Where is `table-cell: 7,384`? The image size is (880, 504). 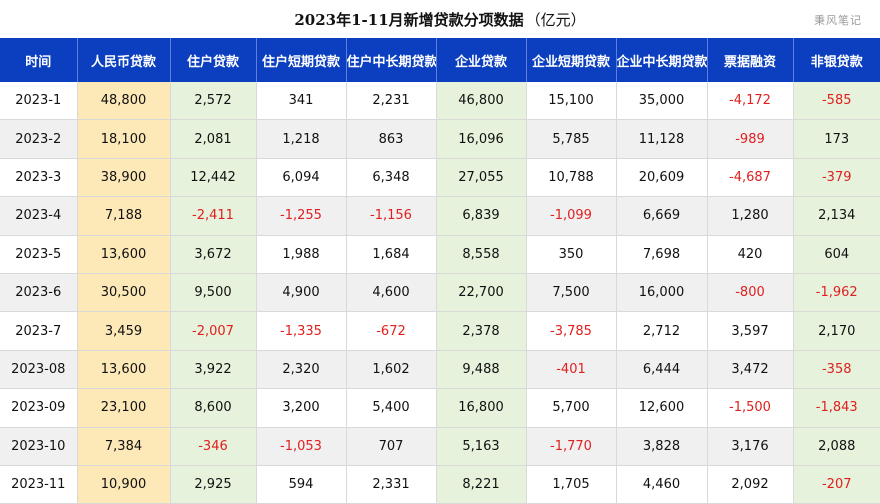
table-cell: 7,384 is located at coordinates (124, 446).